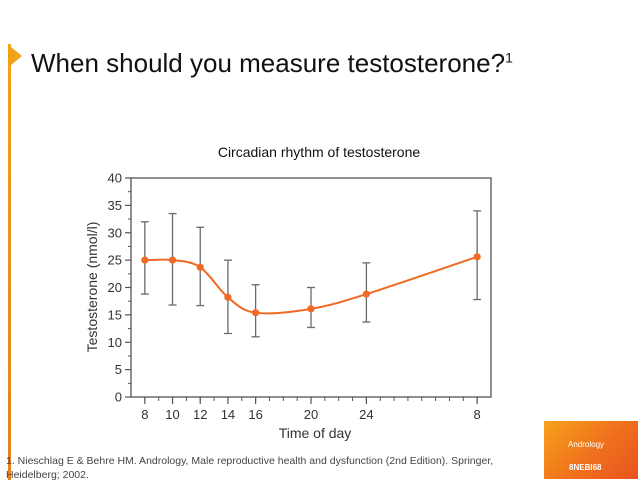  I want to click on x-tick-label: 12, so click(200, 414).